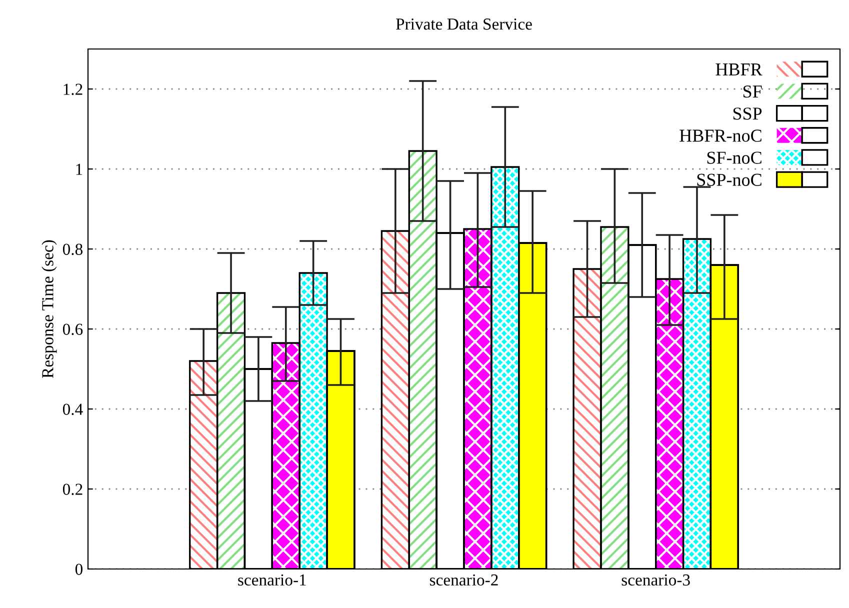 Image resolution: width=849 pixels, height=608 pixels. What do you see at coordinates (79, 569) in the screenshot?
I see `y-tick-label: 0` at bounding box center [79, 569].